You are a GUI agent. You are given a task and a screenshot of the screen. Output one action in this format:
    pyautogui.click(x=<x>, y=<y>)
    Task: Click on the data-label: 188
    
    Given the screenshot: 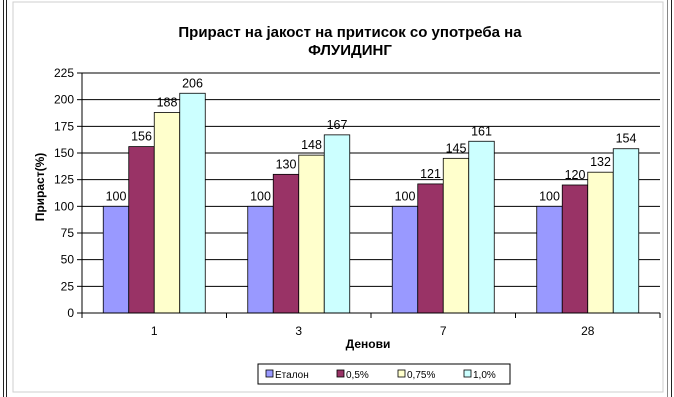 What is the action you would take?
    pyautogui.click(x=167, y=102)
    